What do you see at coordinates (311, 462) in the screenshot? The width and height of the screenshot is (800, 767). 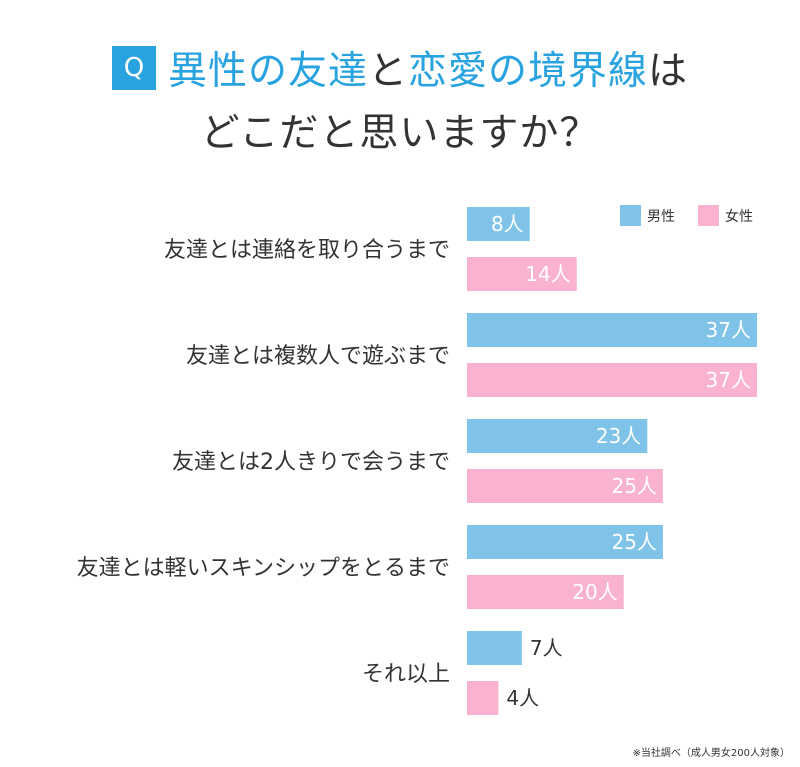 I see `category-label: 友達とは2人きりで会うまで` at bounding box center [311, 462].